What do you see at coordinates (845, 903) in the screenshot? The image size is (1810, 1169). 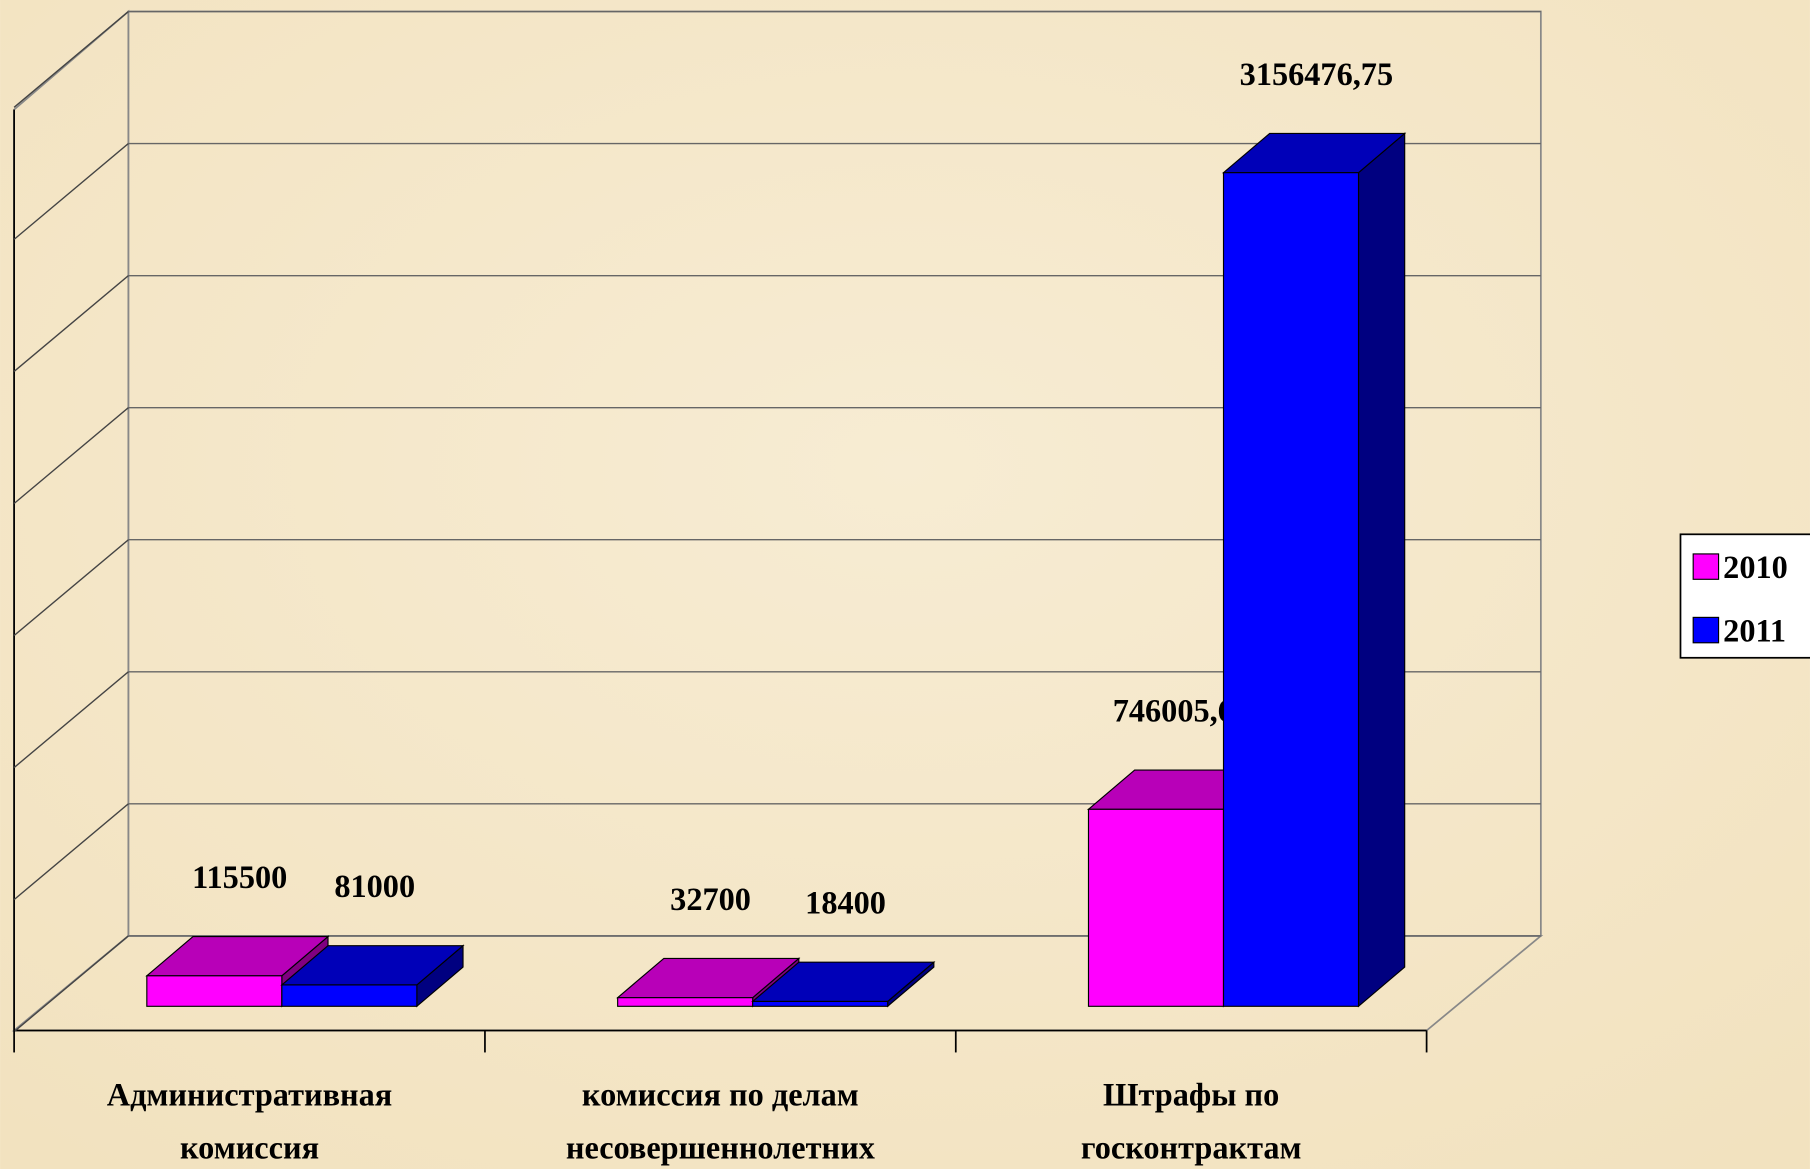 I see `data-label: 18400` at bounding box center [845, 903].